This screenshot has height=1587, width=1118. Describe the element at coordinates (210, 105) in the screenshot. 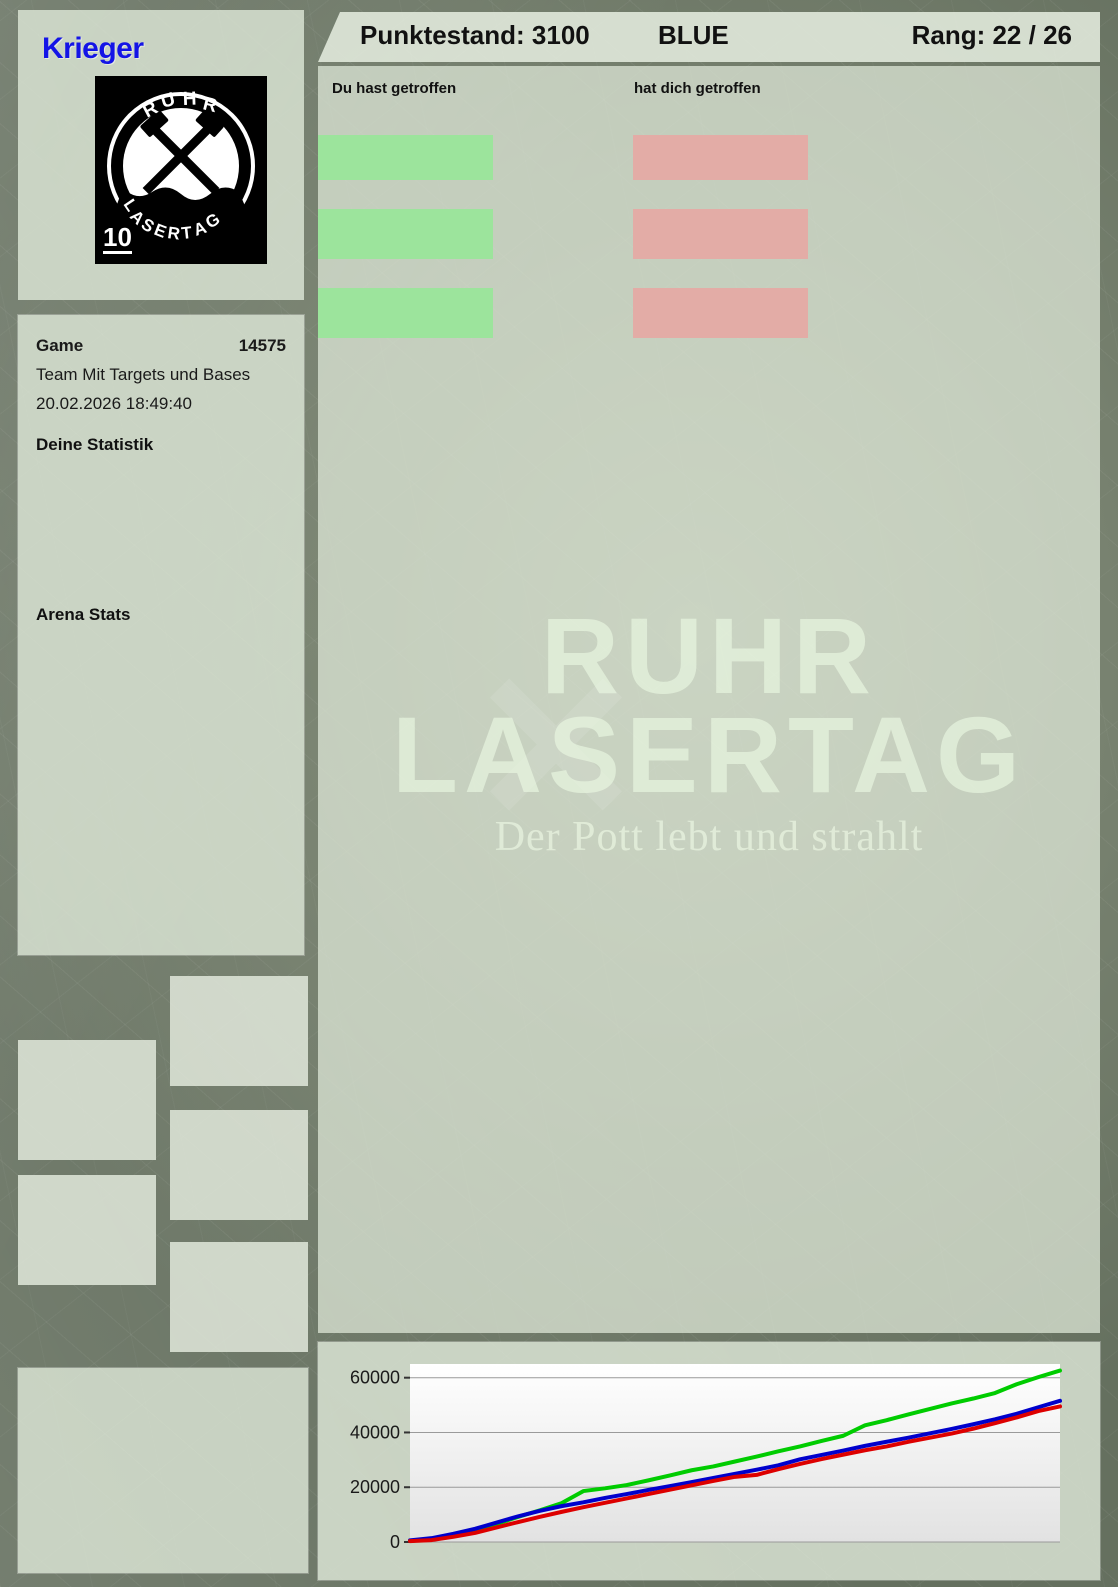

I see `svg-text: R` at that location.